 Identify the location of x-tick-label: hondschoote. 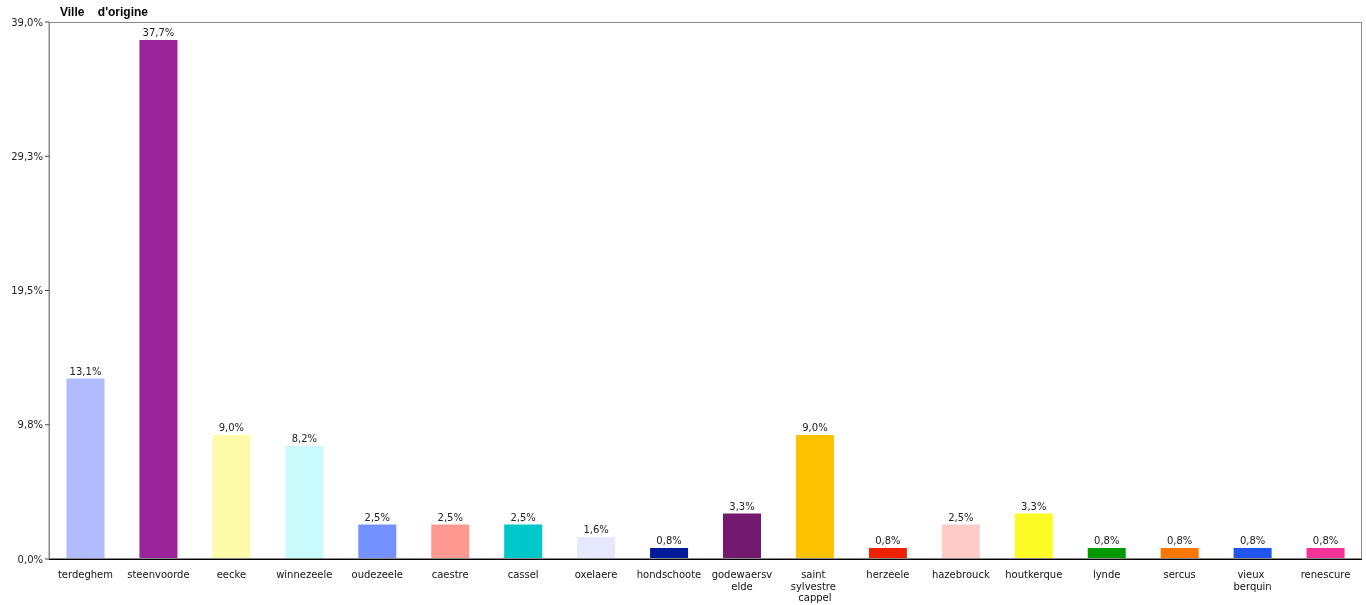
(669, 574).